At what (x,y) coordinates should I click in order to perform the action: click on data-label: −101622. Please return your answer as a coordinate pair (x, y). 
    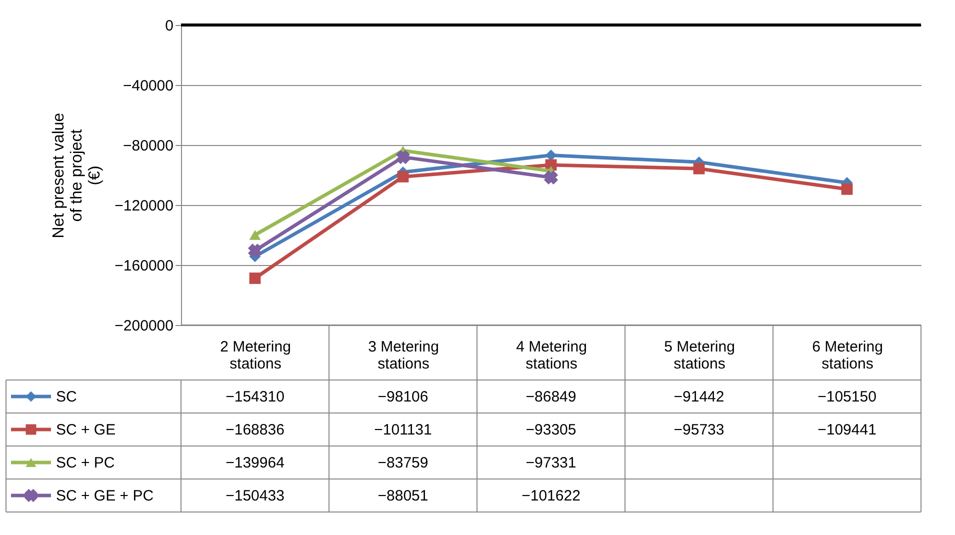
    Looking at the image, I should click on (551, 496).